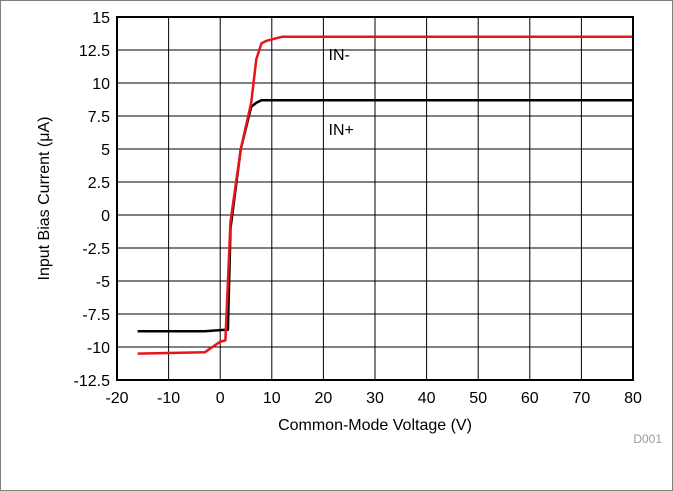 The width and height of the screenshot is (673, 491). Describe the element at coordinates (92, 200) in the screenshot. I see `y-tick-labels: 15 12.5 10 7.5 5 2.5 0 -2.5 -5 -7.5 -10 -12.5` at that location.